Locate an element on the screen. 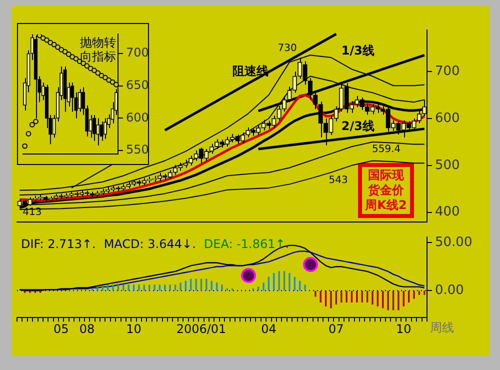 This screenshot has width=500, height=370. series-label: 1/3线 is located at coordinates (358, 51).